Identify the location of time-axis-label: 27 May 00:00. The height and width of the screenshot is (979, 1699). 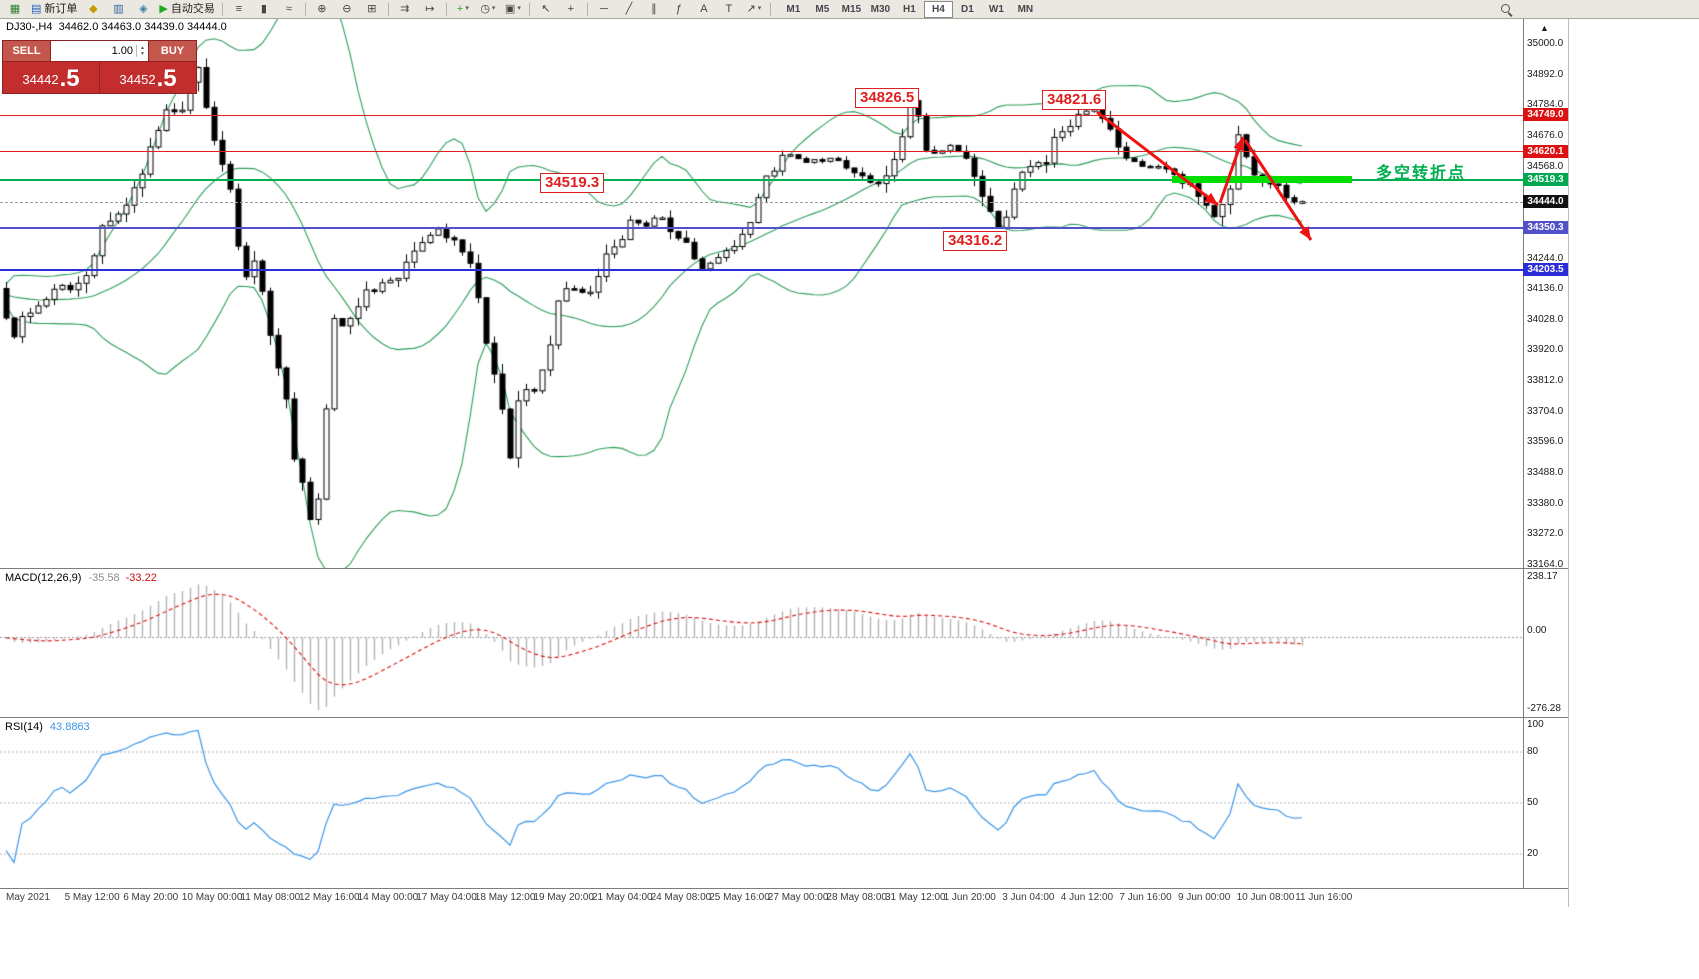
(798, 897).